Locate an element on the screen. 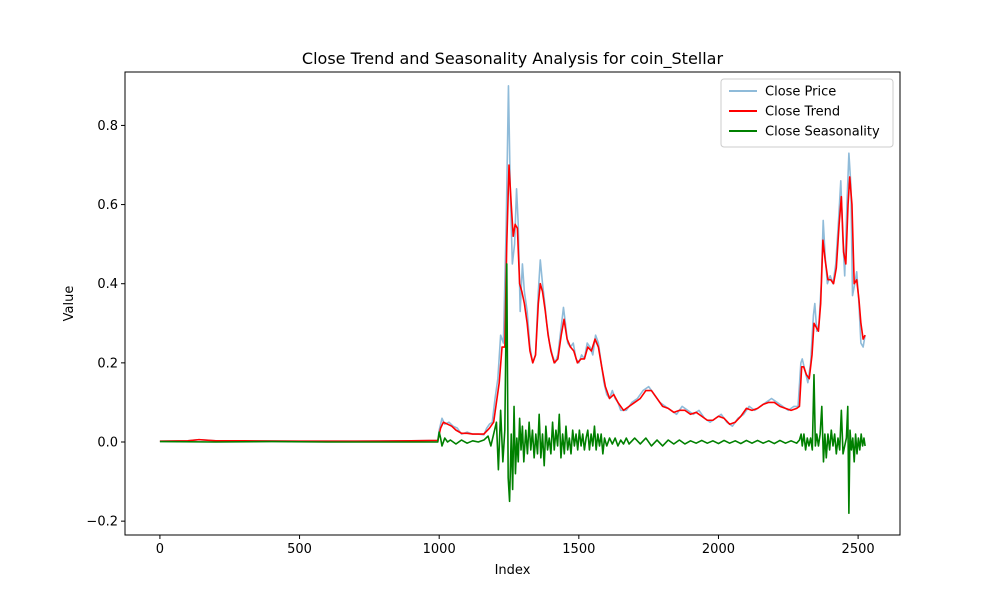 The width and height of the screenshot is (1000, 600). legend: Close Price Close Trend Close Seasonality is located at coordinates (807, 113).